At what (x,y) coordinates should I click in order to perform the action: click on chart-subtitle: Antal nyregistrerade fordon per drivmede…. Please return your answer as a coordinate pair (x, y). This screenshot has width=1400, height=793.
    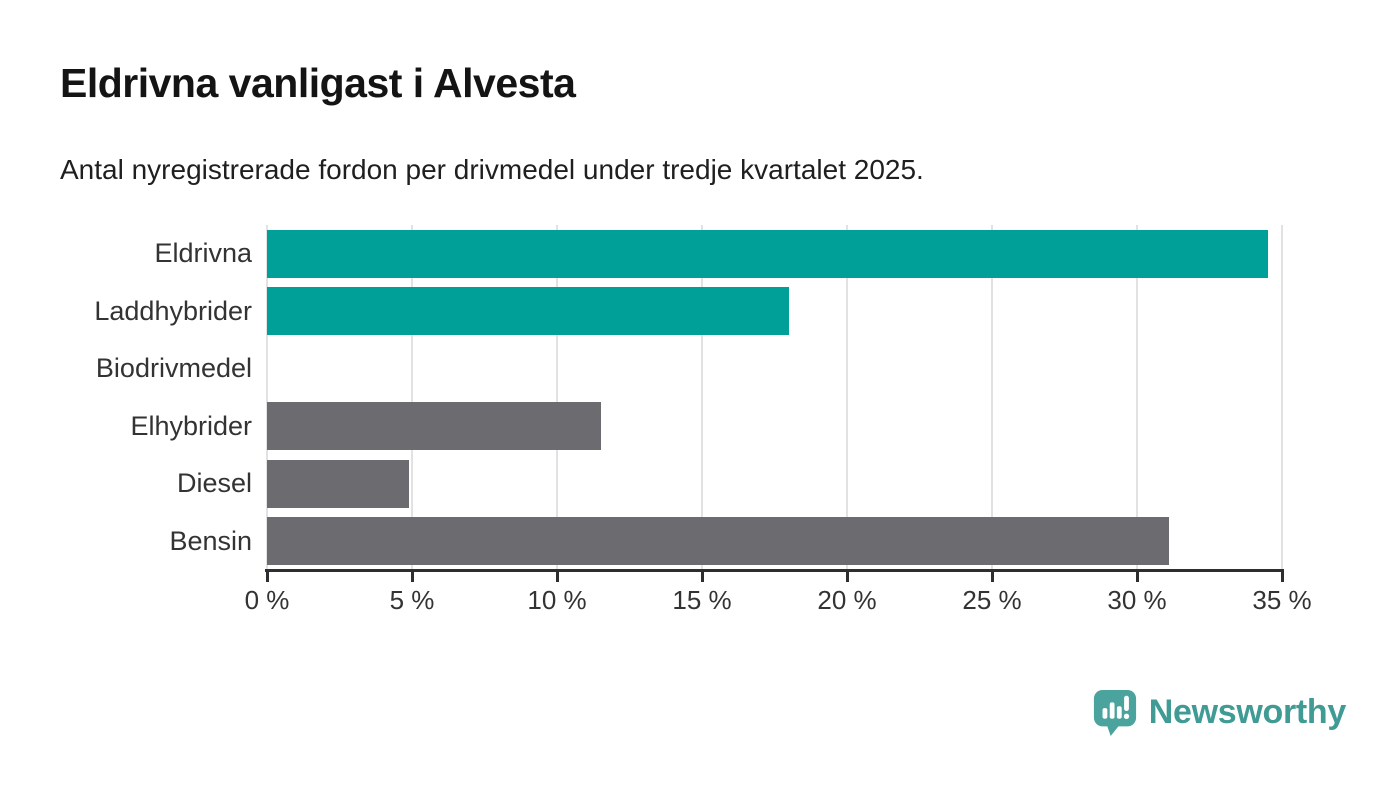
    Looking at the image, I should click on (492, 169).